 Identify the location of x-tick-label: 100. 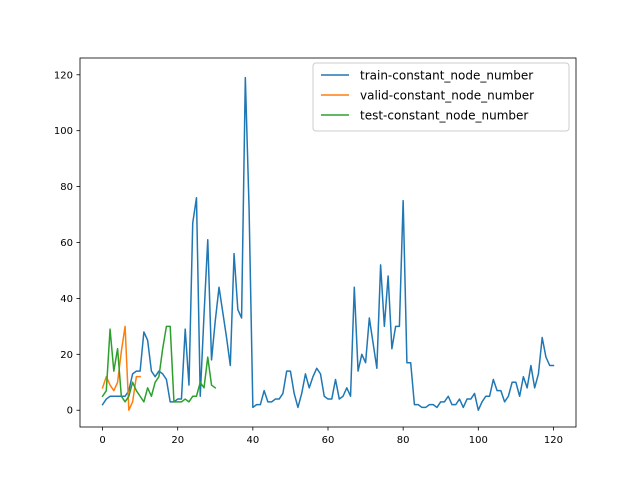
(478, 440).